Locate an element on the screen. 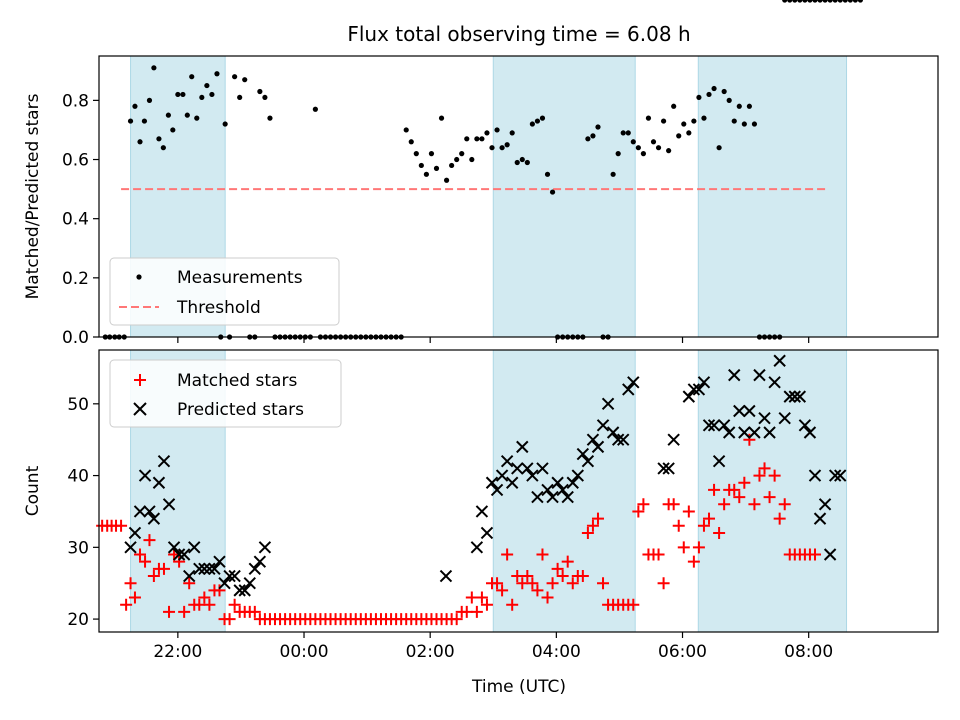 The height and width of the screenshot is (720, 960). x-tick-label: 06:00 is located at coordinates (682, 652).